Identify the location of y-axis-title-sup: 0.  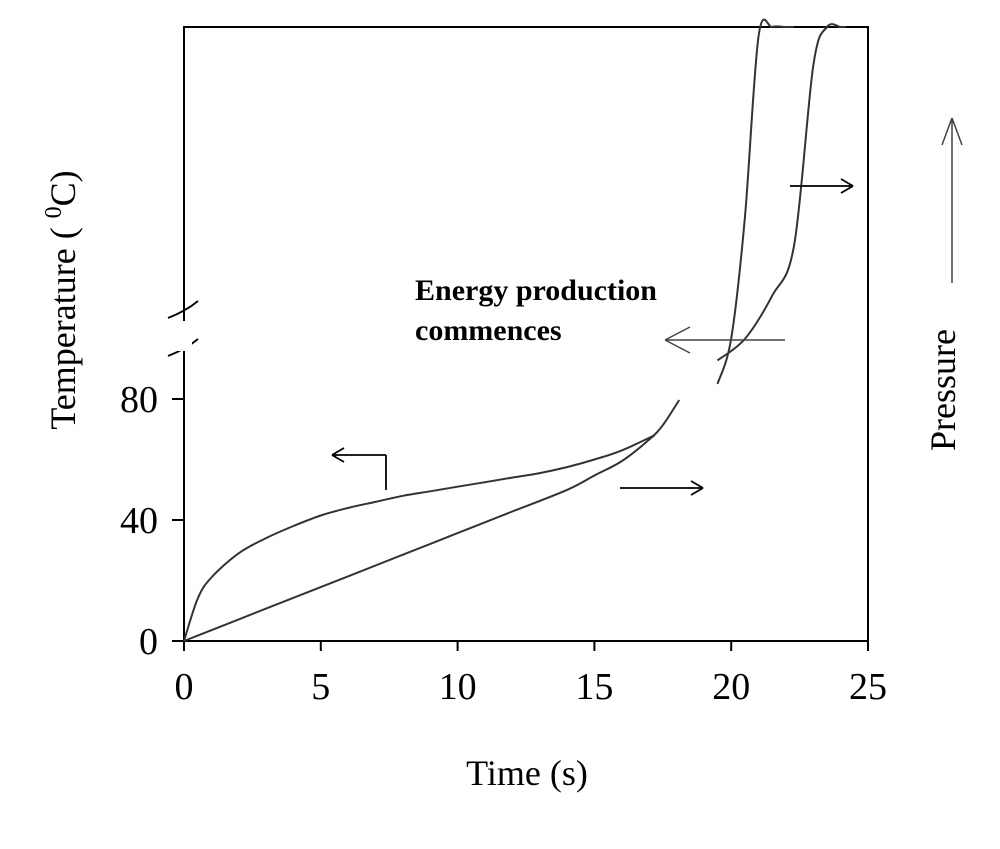
(54, 212).